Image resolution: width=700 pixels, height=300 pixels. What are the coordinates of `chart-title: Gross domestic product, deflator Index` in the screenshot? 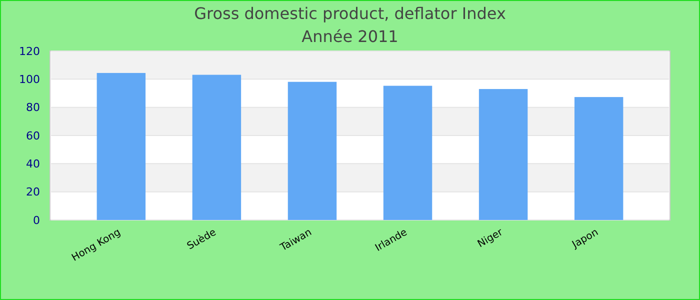 It's located at (350, 13).